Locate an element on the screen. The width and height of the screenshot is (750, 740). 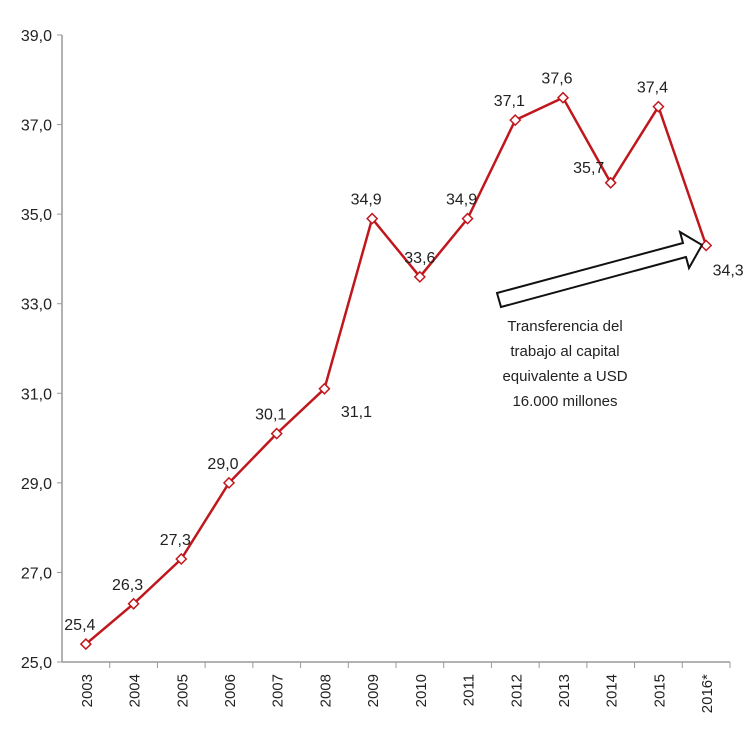
x-tick-label: 2009 is located at coordinates (373, 690).